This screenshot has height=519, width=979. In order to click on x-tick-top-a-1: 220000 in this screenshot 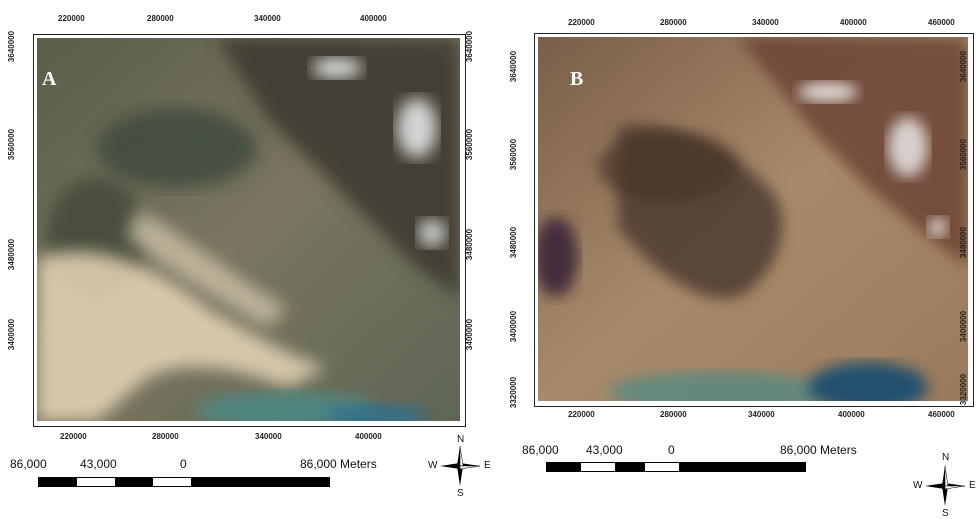, I will do `click(71, 18)`.